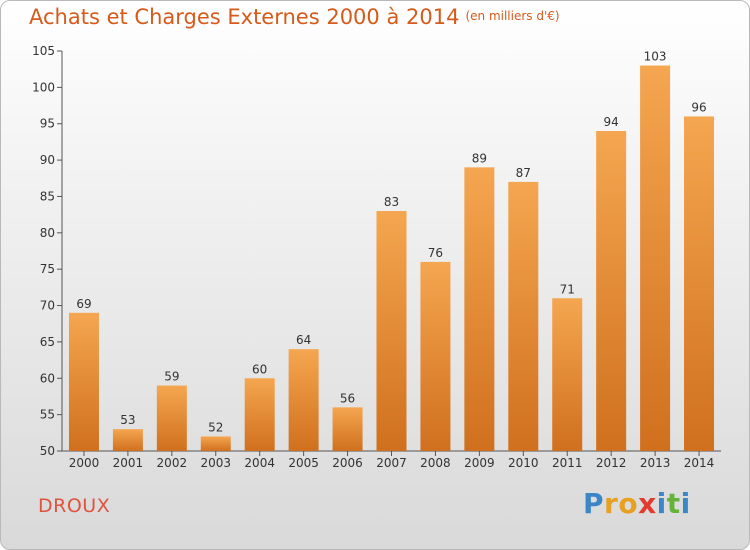  I want to click on logo-letter: t, so click(673, 503).